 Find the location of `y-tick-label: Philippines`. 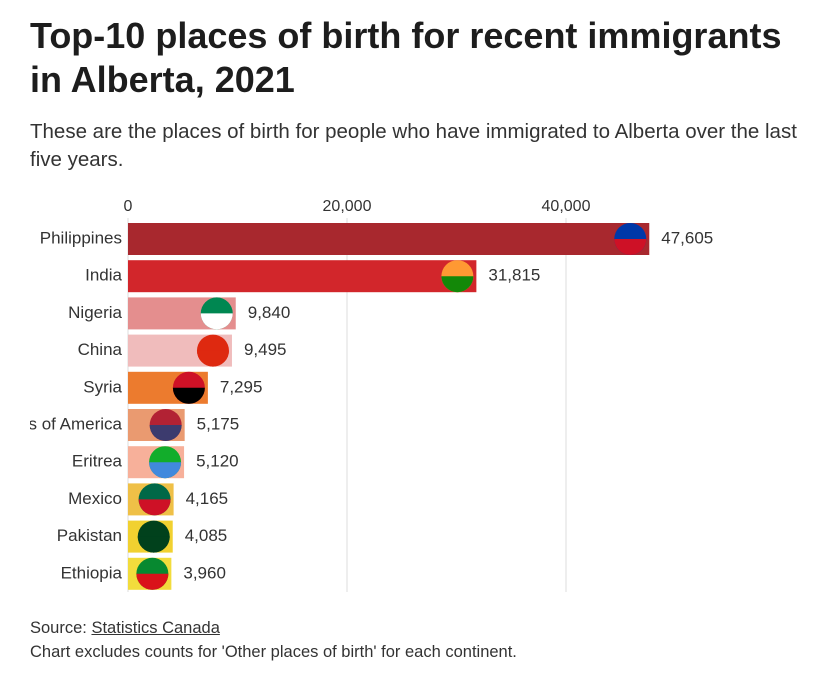

y-tick-label: Philippines is located at coordinates (81, 237).